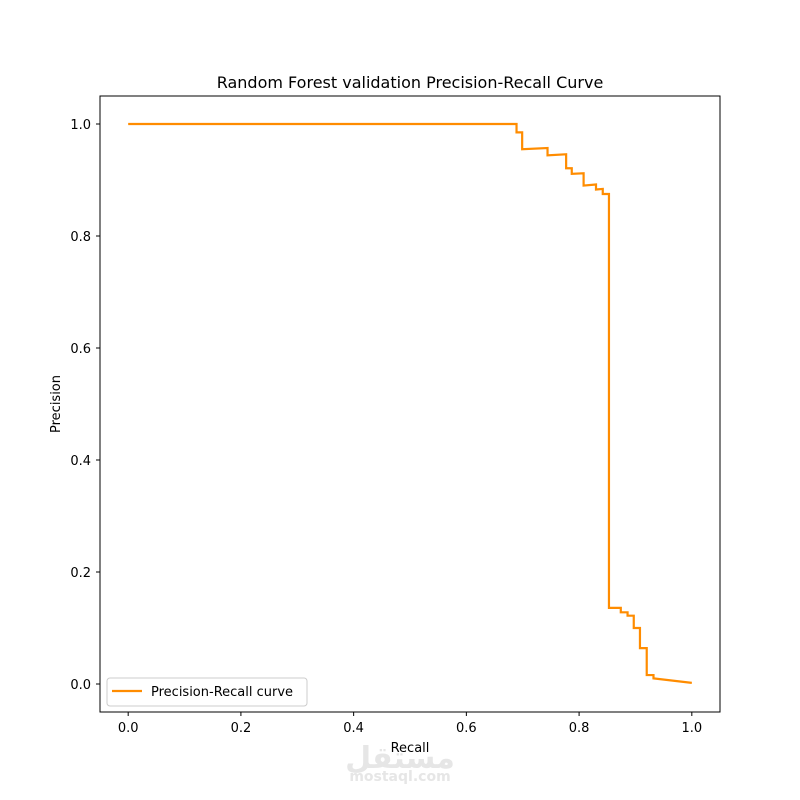 This screenshot has height=800, width=800. Describe the element at coordinates (222, 692) in the screenshot. I see `legend-label: Precision-Recall curve` at that location.